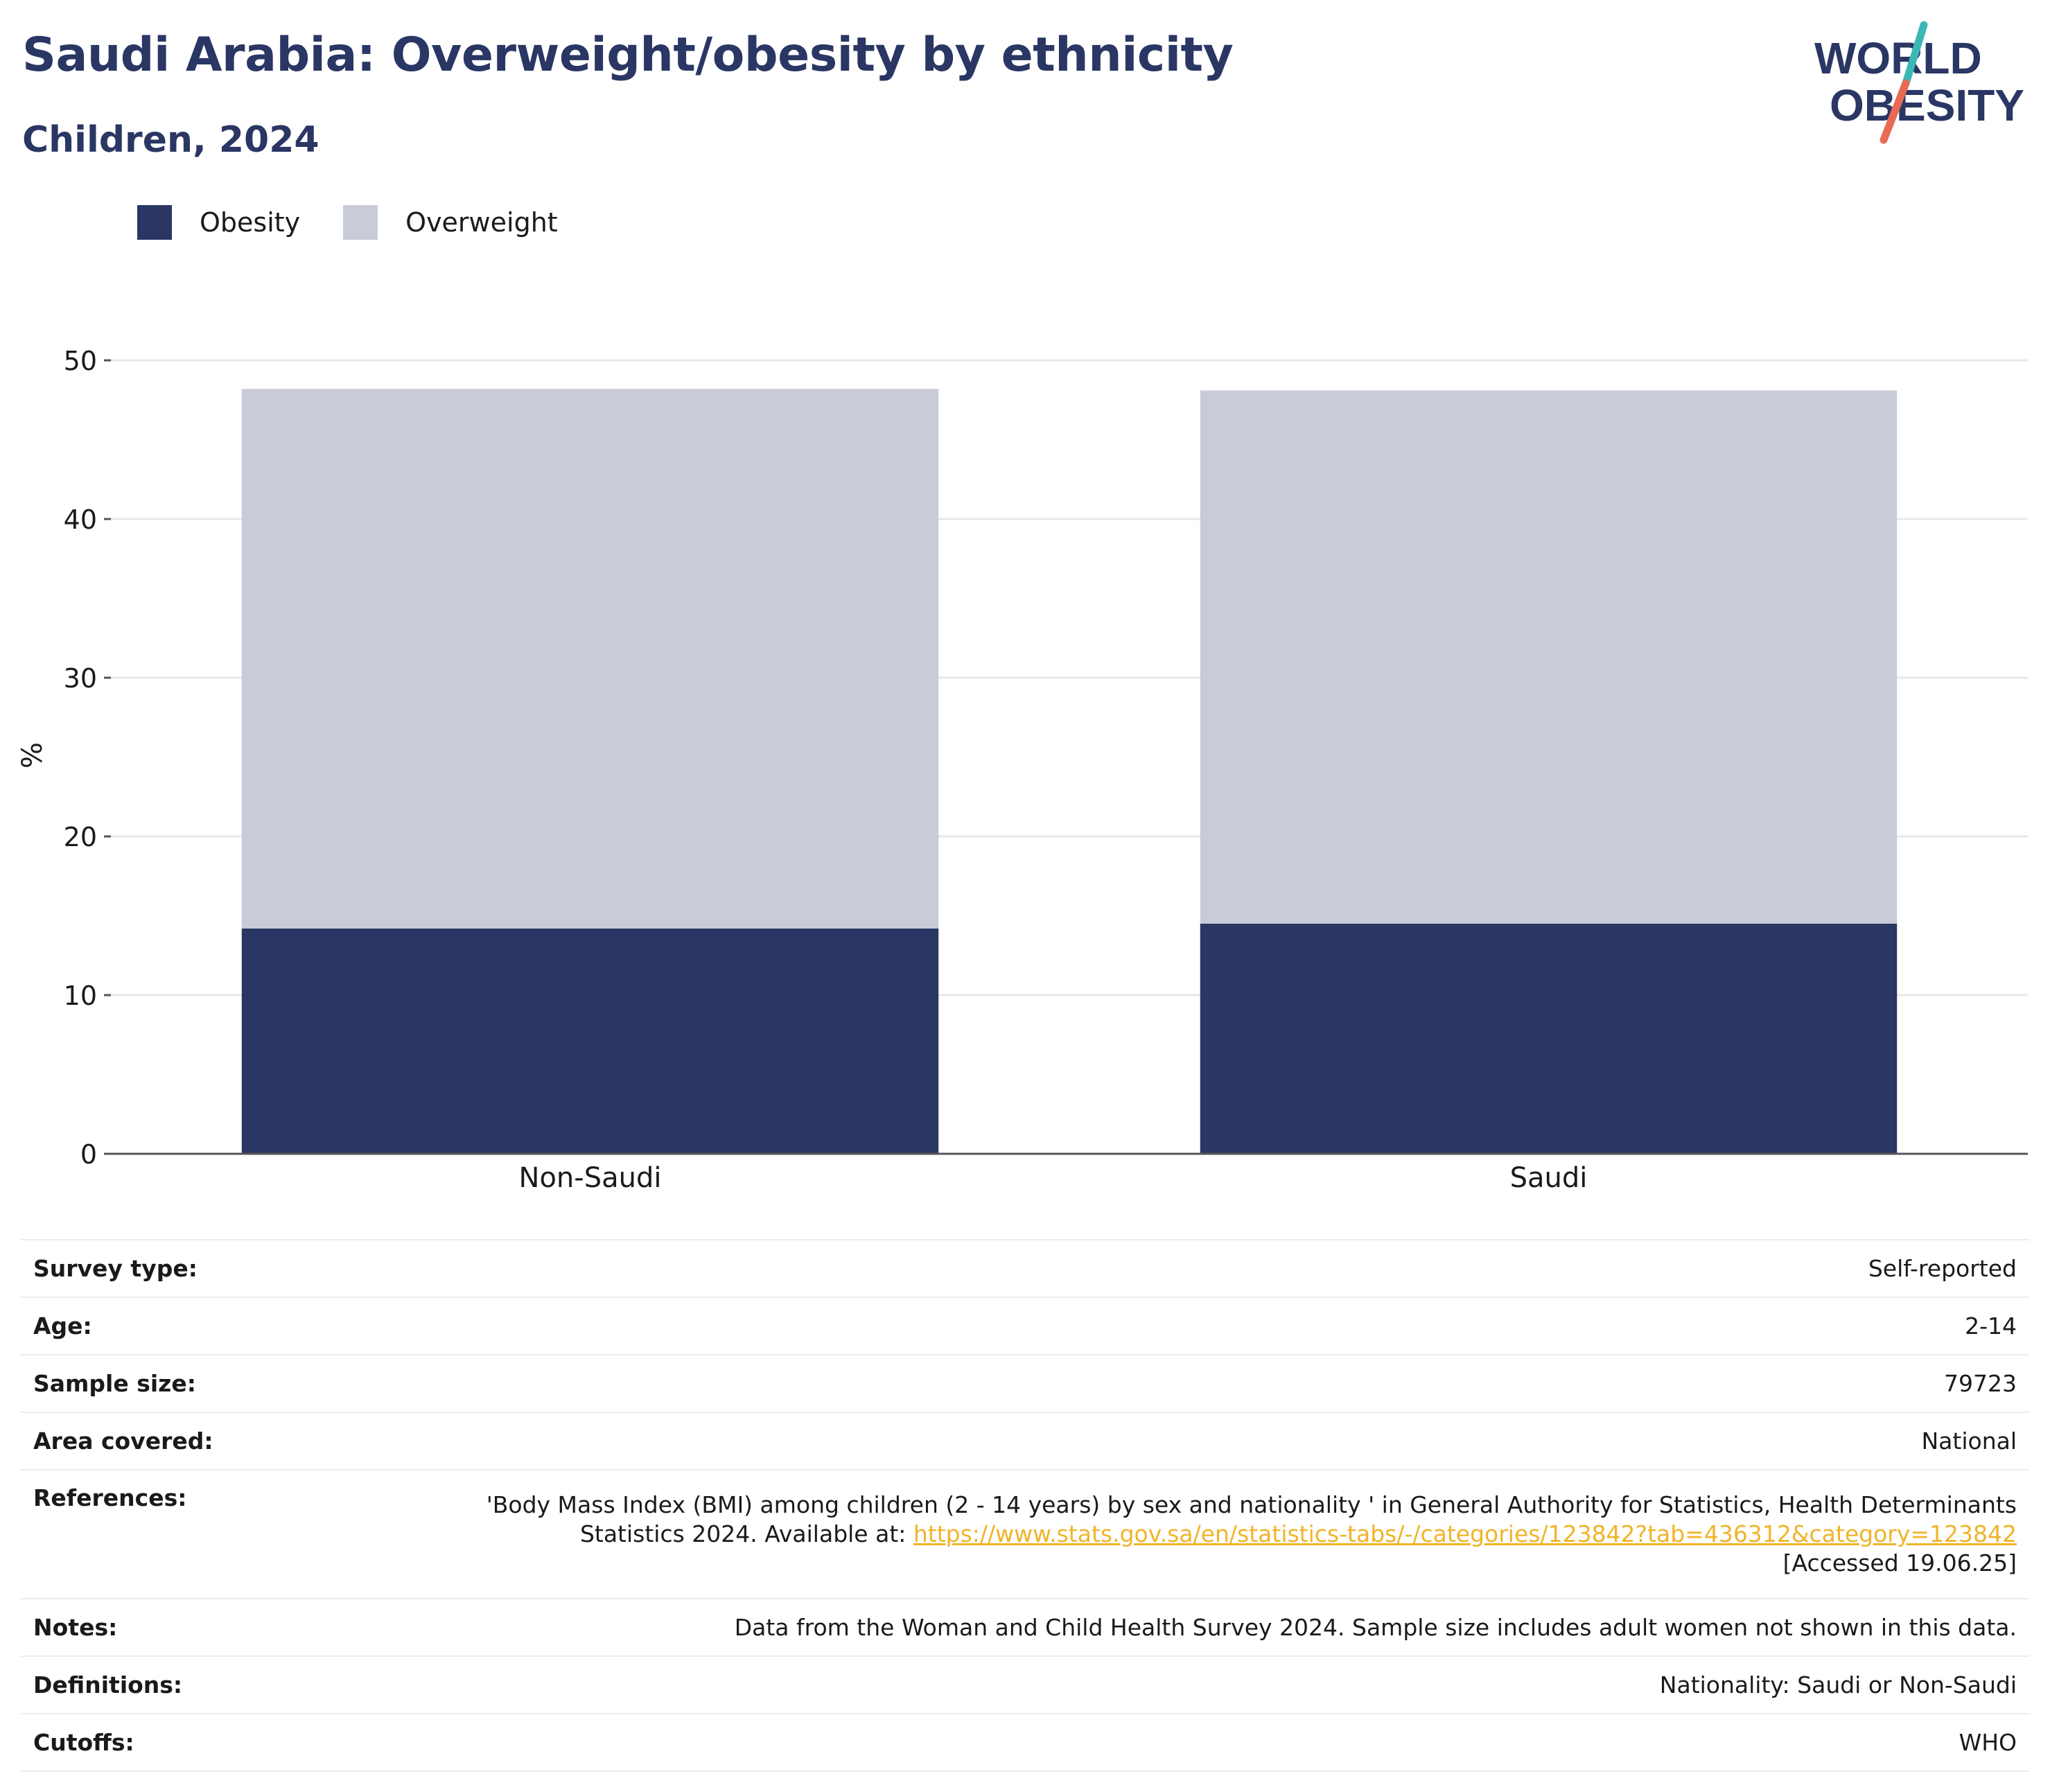 This screenshot has width=2050, height=1792. Describe the element at coordinates (33, 755) in the screenshot. I see `y-axis-label: %` at that location.